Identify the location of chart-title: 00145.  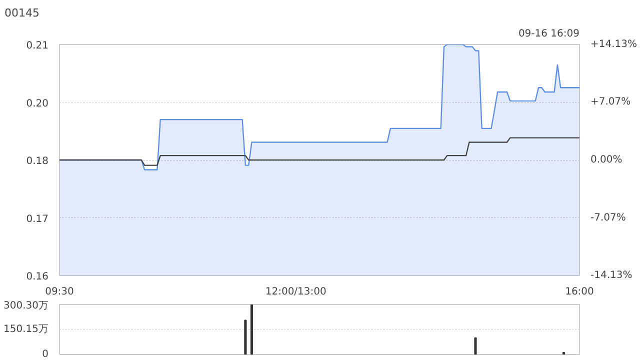
(22, 13).